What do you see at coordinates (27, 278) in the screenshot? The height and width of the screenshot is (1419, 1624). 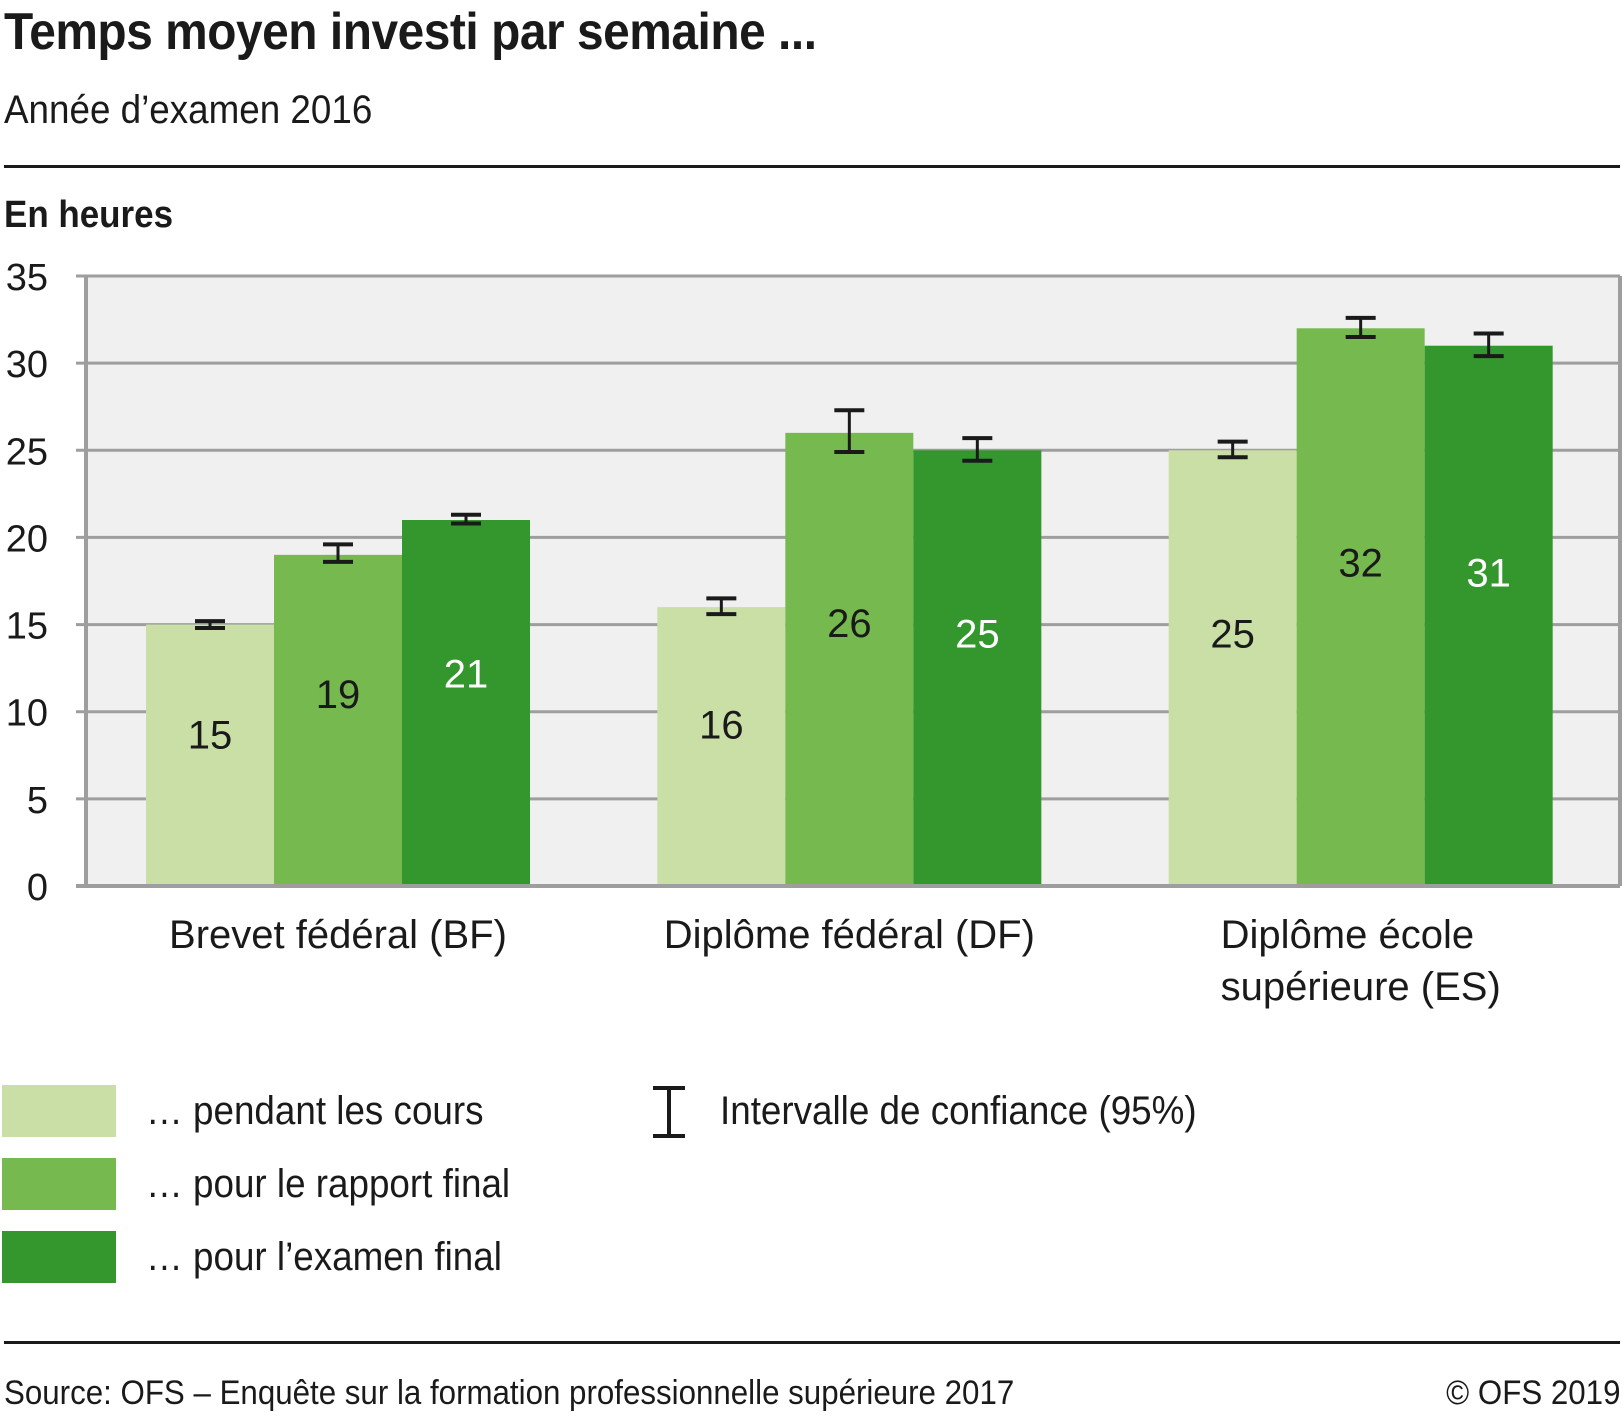 I see `y-tick-label-35: 35` at bounding box center [27, 278].